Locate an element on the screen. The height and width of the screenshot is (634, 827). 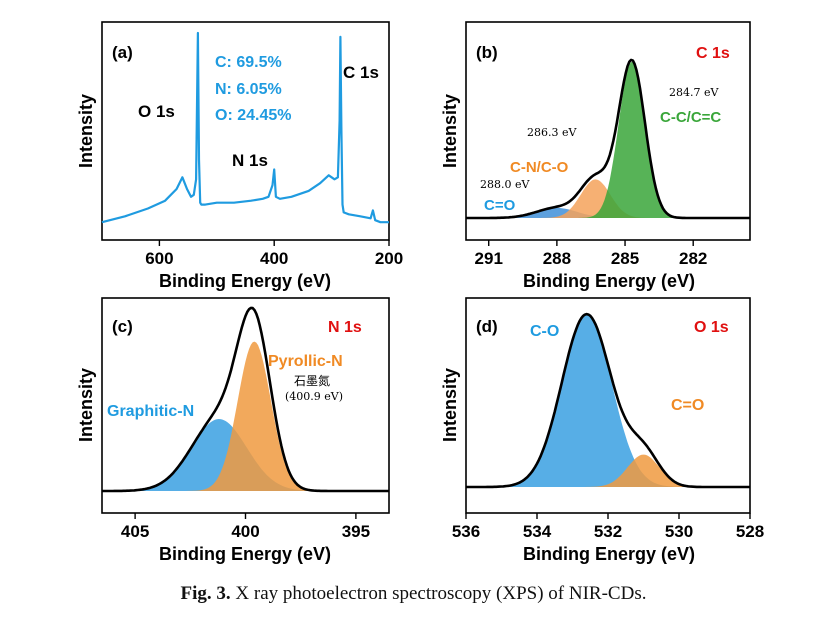
panel-d-peak-label-co-single: C-O is located at coordinates (544, 331).